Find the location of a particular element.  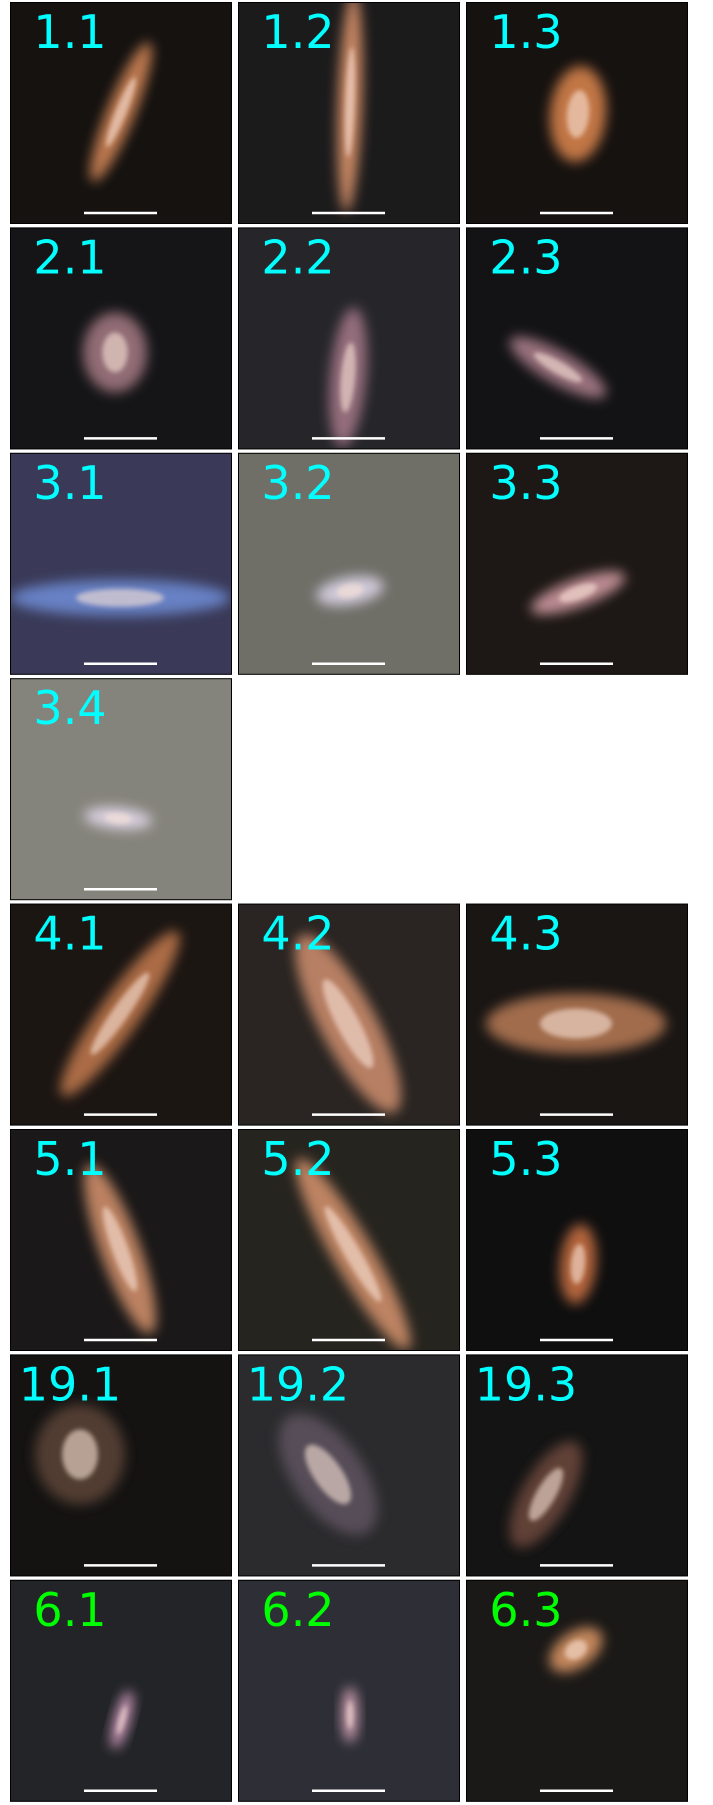

panel: 2.3 is located at coordinates (577, 338).